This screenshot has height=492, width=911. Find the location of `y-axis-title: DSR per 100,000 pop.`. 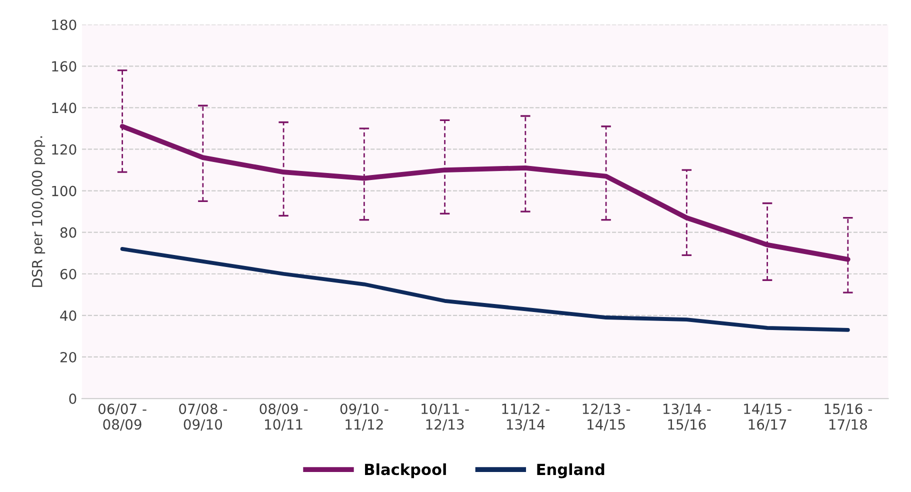

y-axis-title: DSR per 100,000 pop. is located at coordinates (39, 211).